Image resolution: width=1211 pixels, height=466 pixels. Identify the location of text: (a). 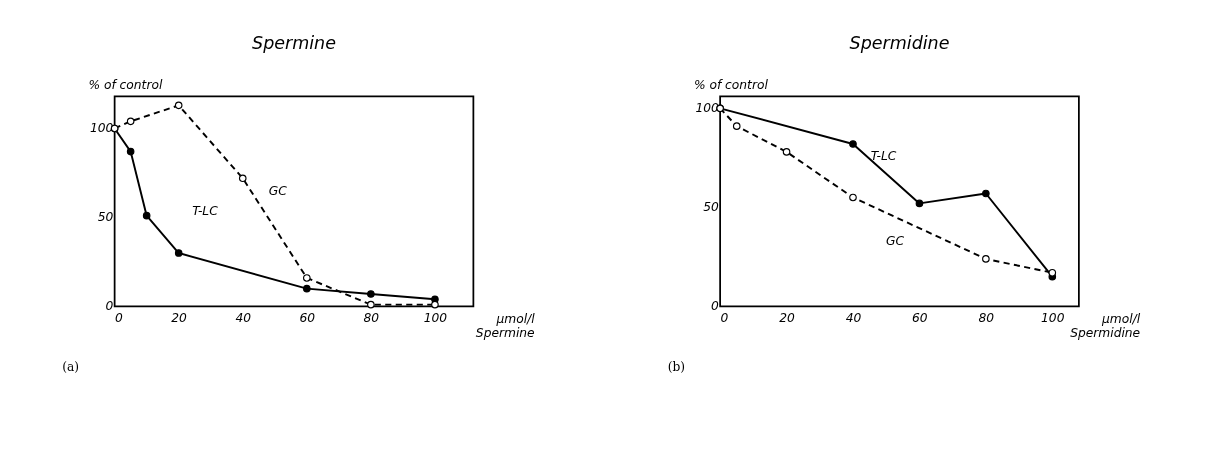
(70, 367).